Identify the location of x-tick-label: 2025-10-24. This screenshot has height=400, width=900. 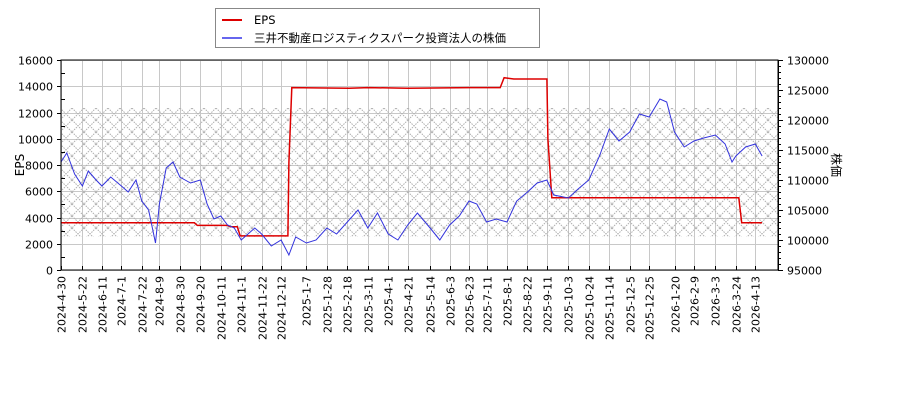
(590, 308).